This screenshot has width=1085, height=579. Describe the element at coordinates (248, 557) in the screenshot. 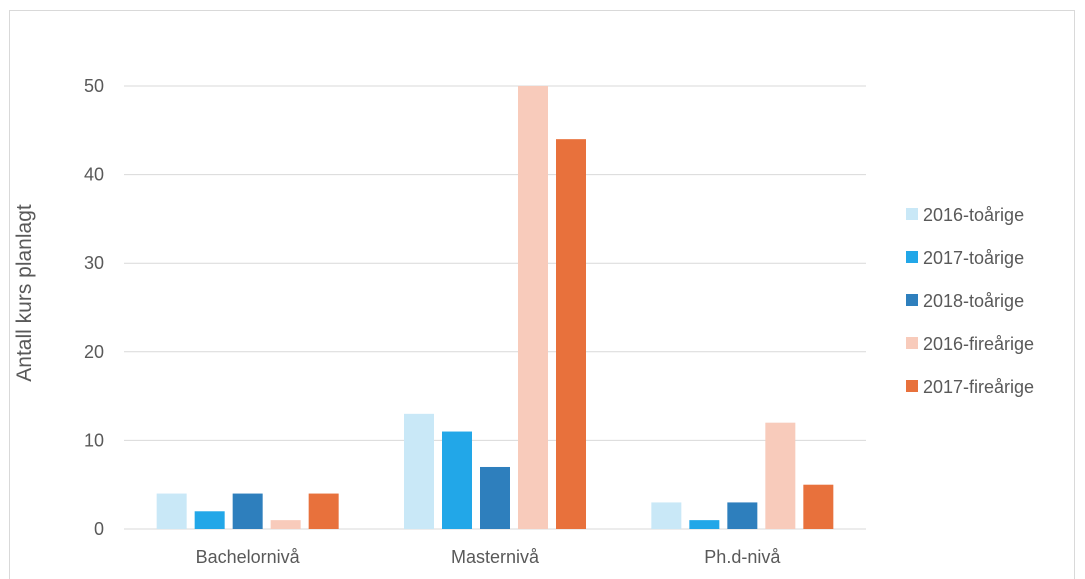

I see `x-category-label: Bachelornivå` at that location.